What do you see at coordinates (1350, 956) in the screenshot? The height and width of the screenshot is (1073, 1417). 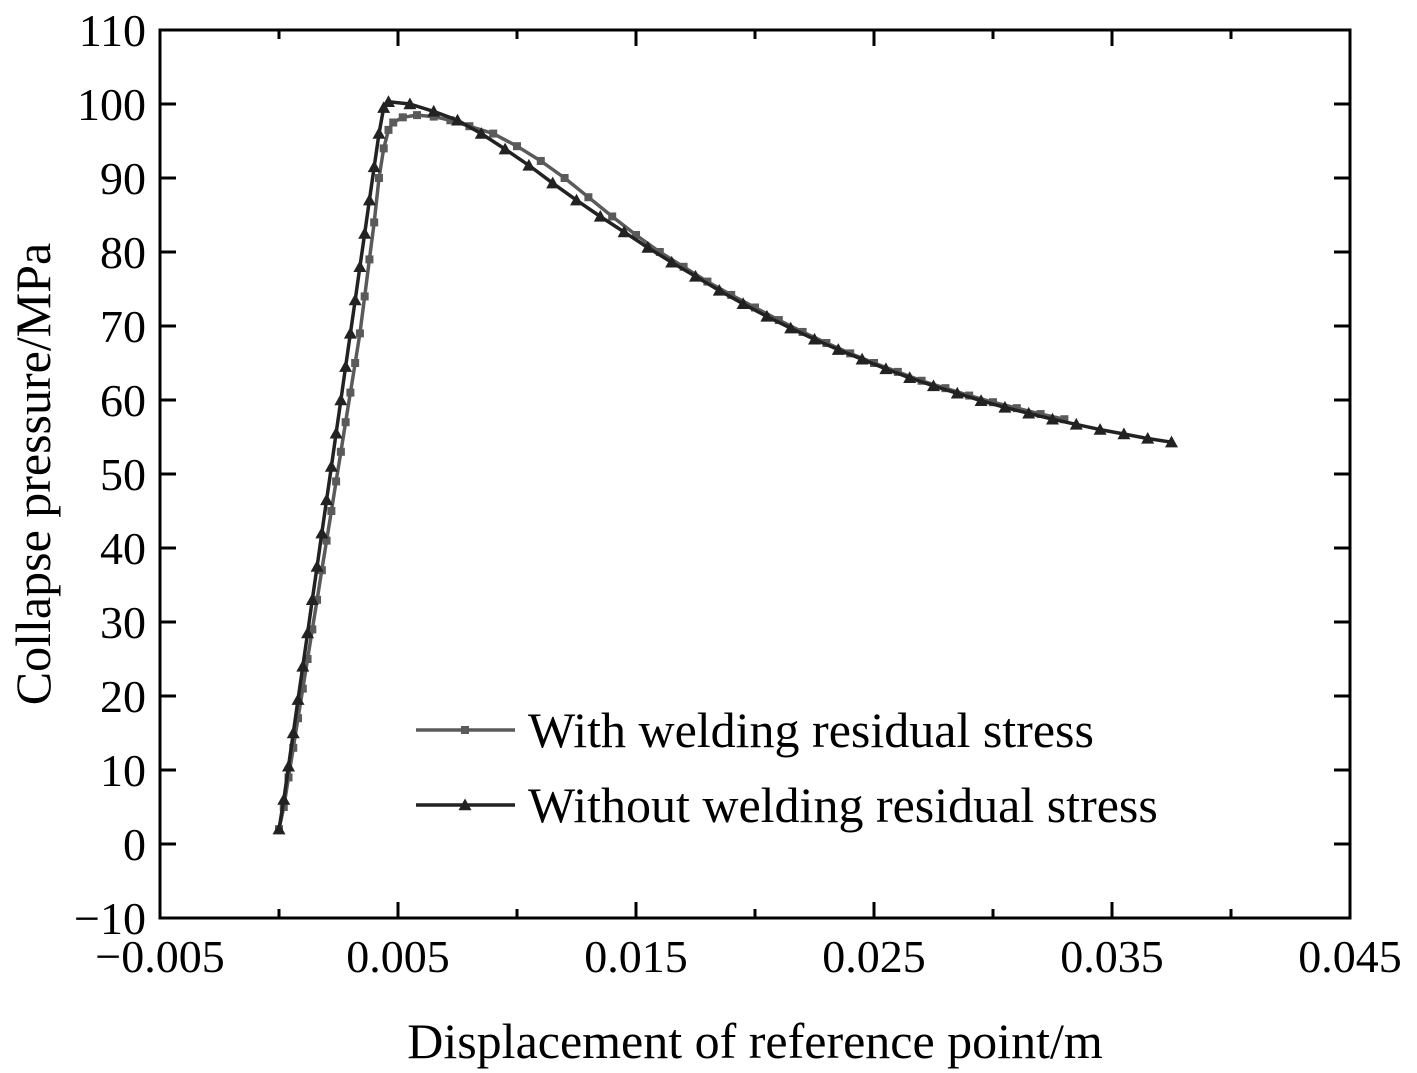 I see `x-tick-label: 0.045` at bounding box center [1350, 956].